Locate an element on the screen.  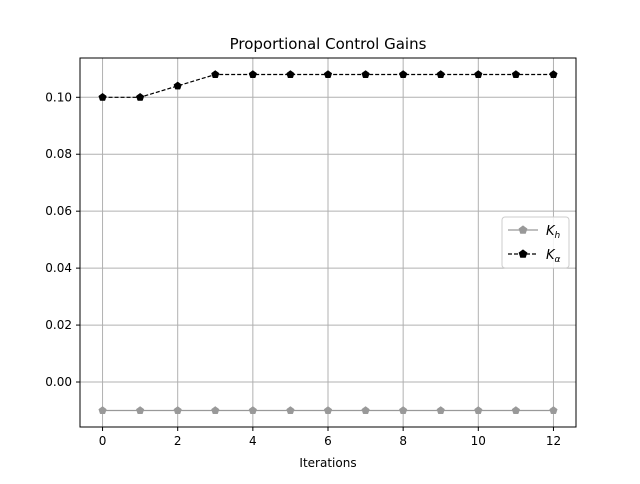
x-axis-title: Iterations is located at coordinates (327, 463).